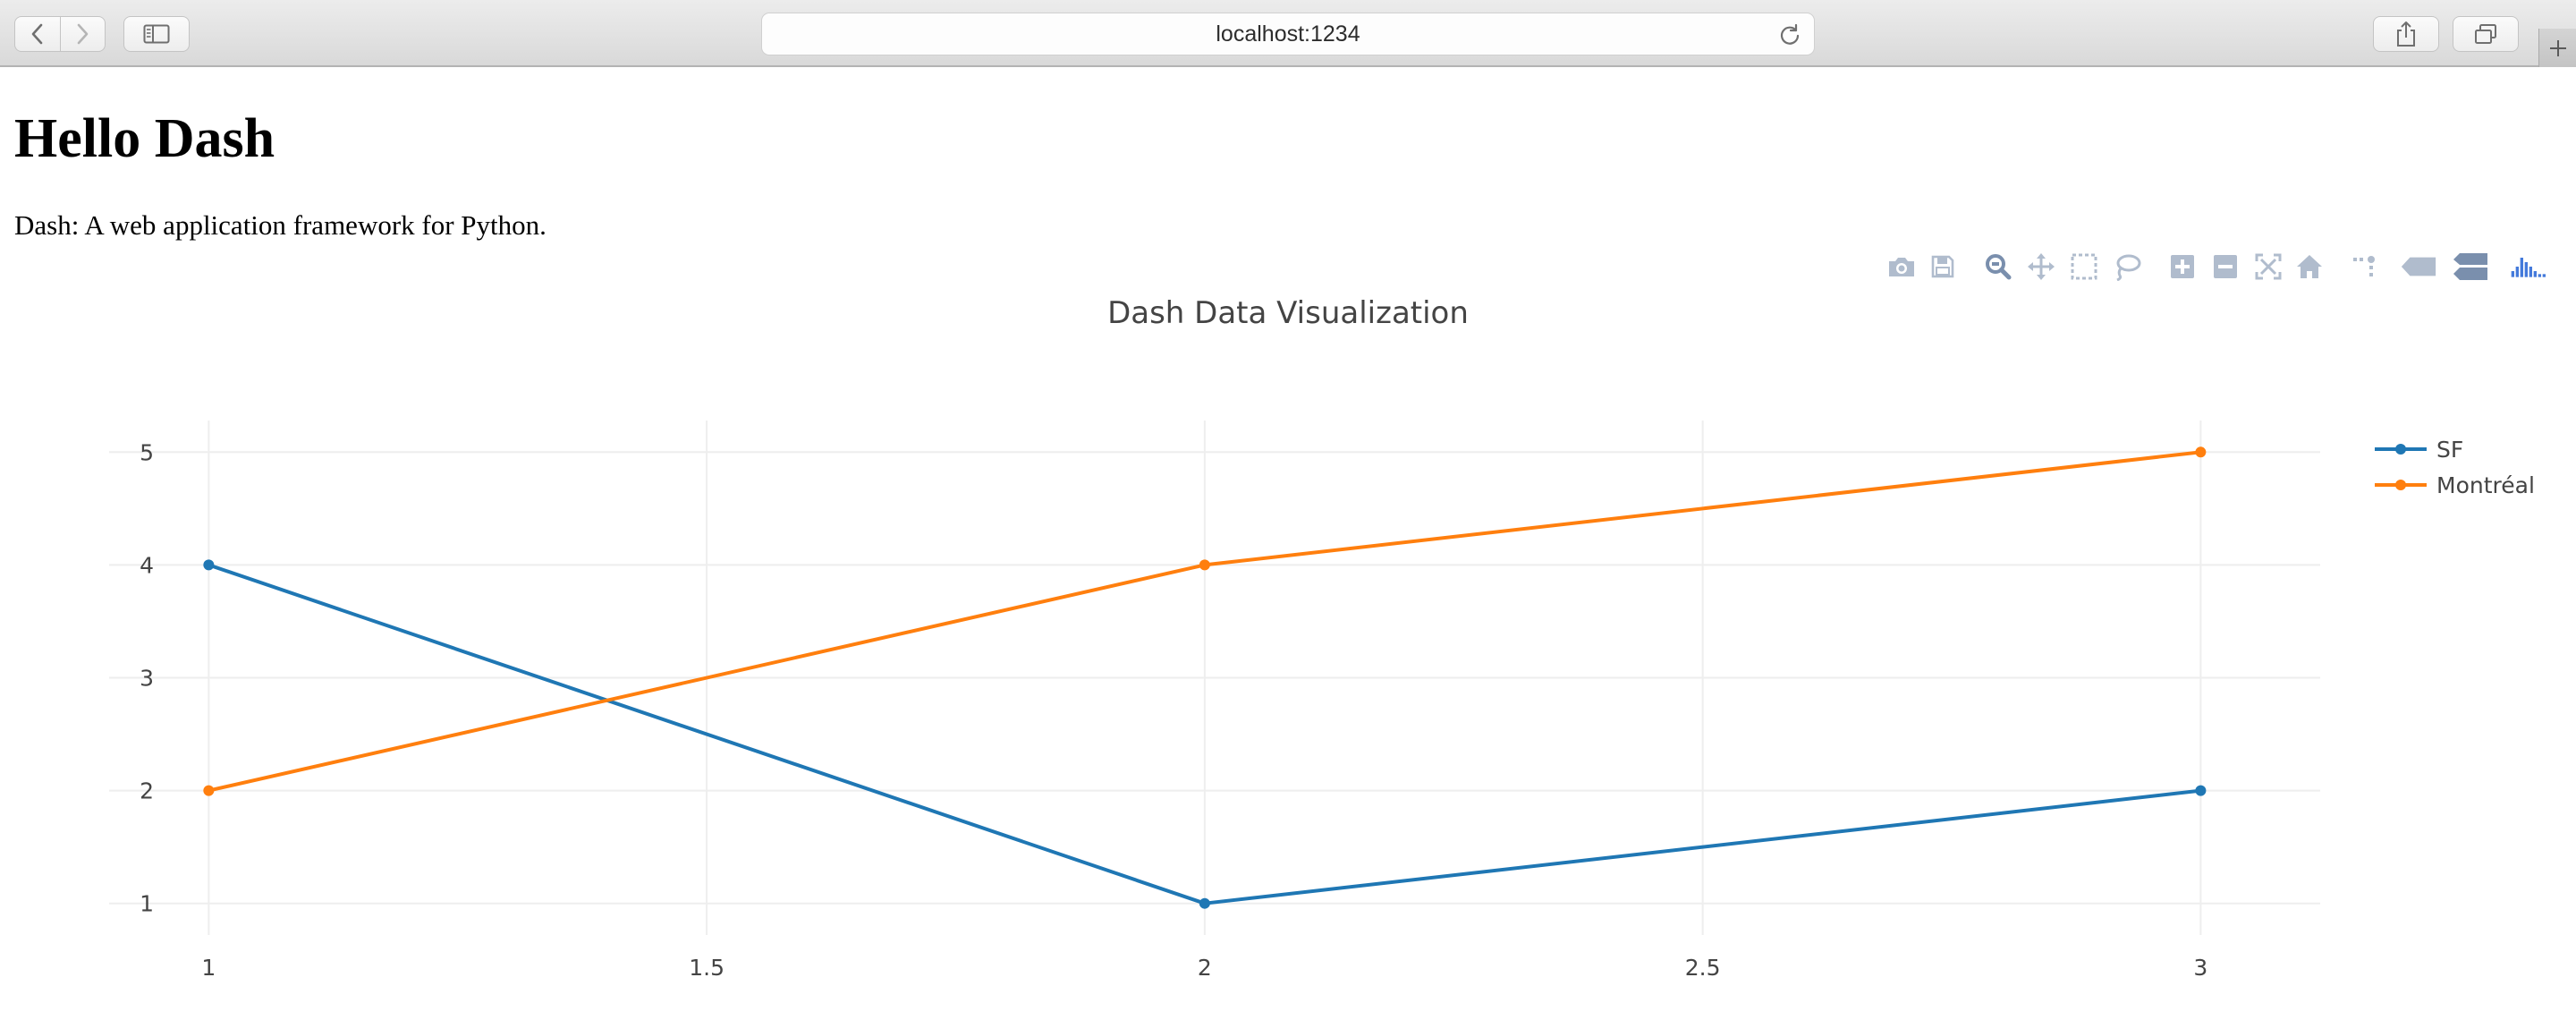  I want to click on legend-label: SF, so click(2449, 450).